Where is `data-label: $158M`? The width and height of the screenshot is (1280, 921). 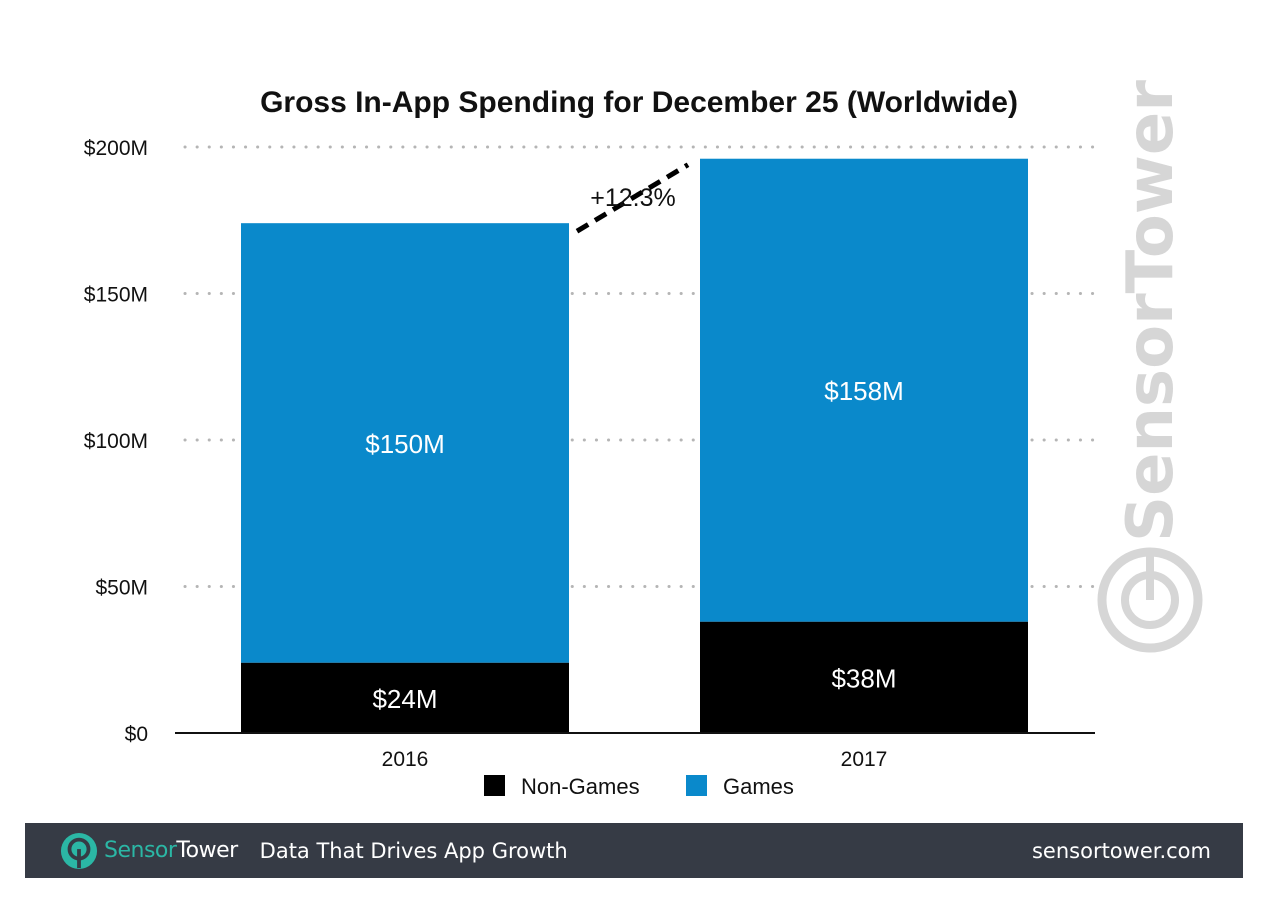
data-label: $158M is located at coordinates (864, 391).